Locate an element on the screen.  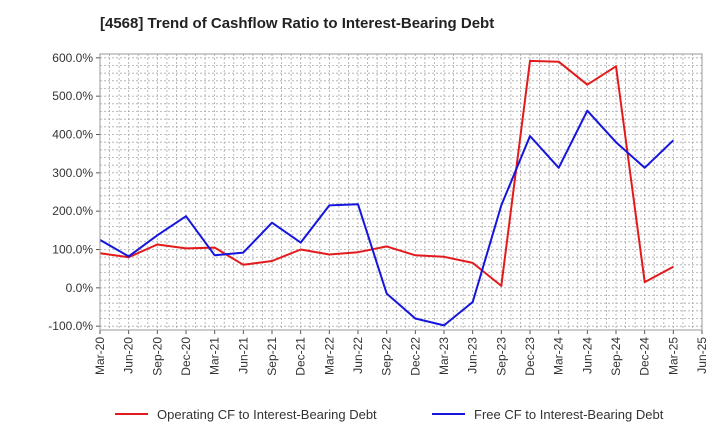
y-tick-label: 500.0% is located at coordinates (72, 96).